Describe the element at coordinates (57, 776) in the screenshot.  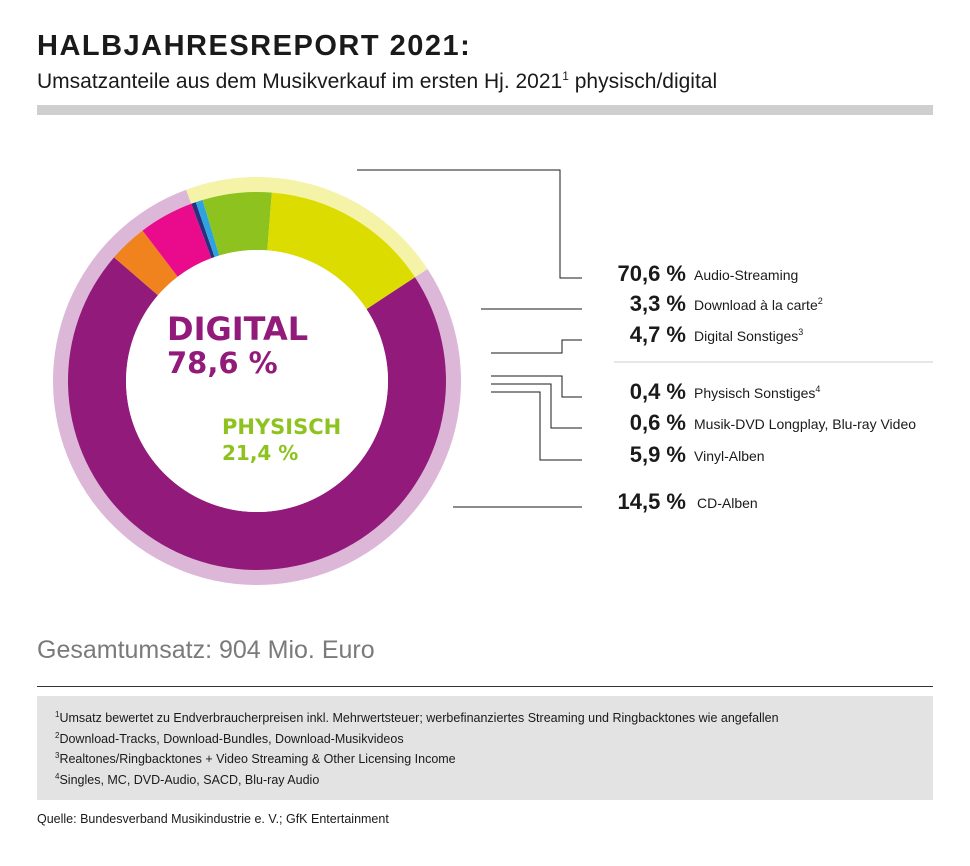
I see `footnote-4-mark: 4` at that location.